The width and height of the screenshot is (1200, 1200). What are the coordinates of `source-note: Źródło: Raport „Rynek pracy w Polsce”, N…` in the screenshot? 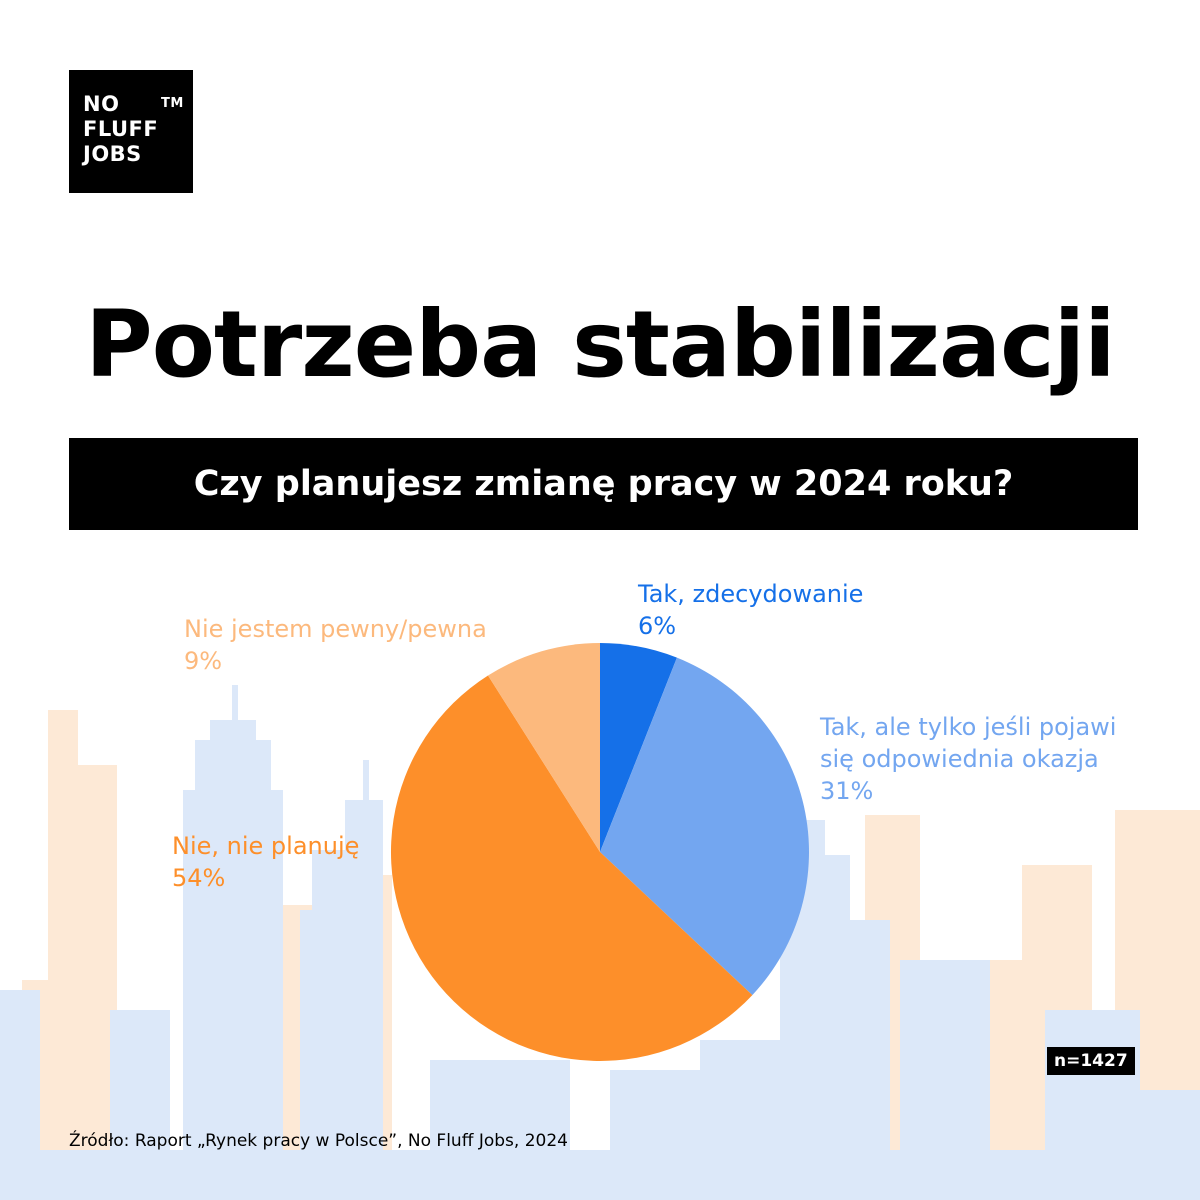 It's located at (318, 1141).